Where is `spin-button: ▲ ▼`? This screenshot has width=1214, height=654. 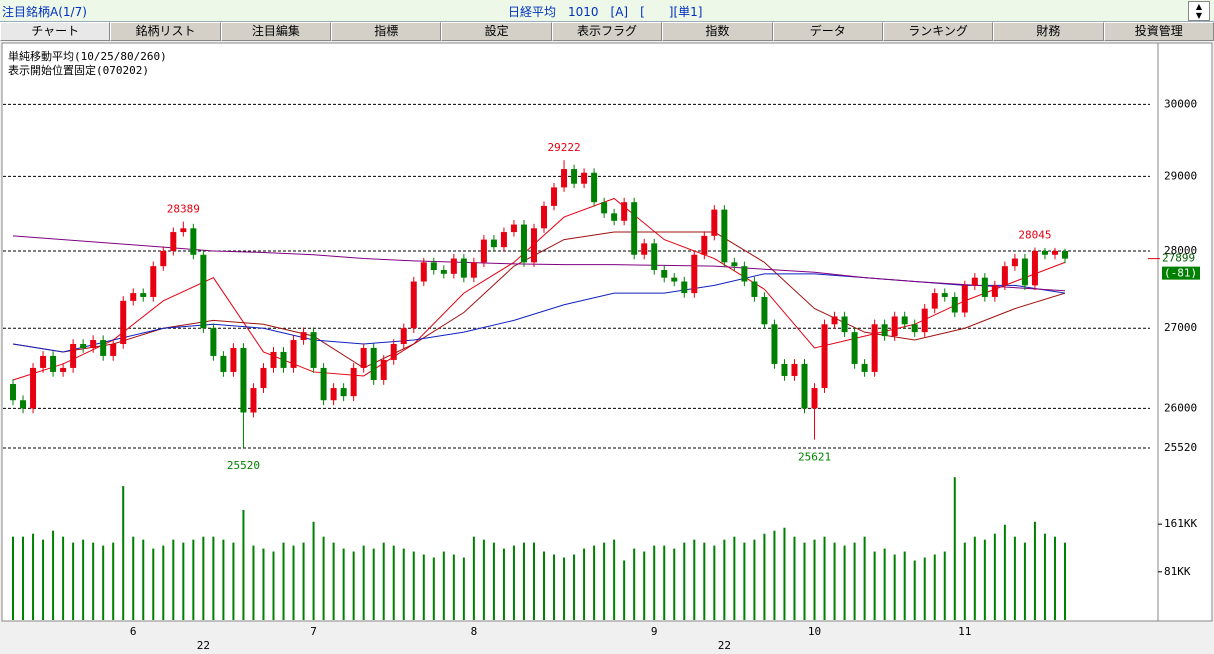
spin-button: ▲ ▼ is located at coordinates (1199, 11).